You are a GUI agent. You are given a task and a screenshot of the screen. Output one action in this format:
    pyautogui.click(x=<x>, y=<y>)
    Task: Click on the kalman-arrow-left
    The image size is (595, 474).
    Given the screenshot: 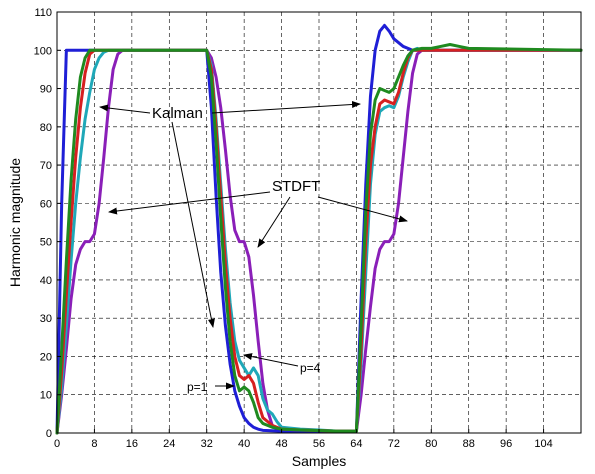 What is the action you would take?
    pyautogui.click(x=125, y=109)
    